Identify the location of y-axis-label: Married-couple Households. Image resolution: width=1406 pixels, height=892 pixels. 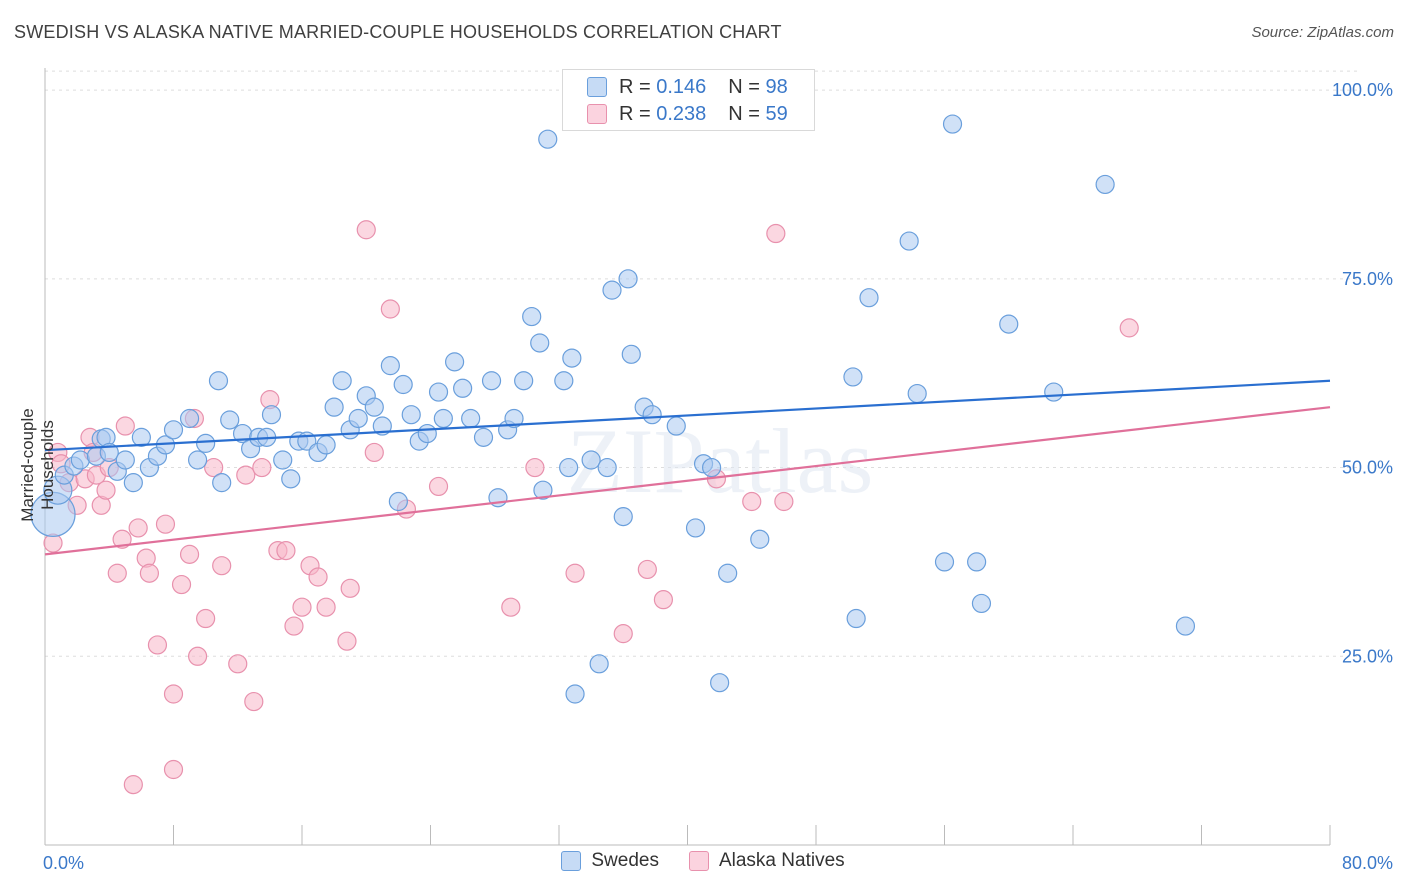
(37, 465).